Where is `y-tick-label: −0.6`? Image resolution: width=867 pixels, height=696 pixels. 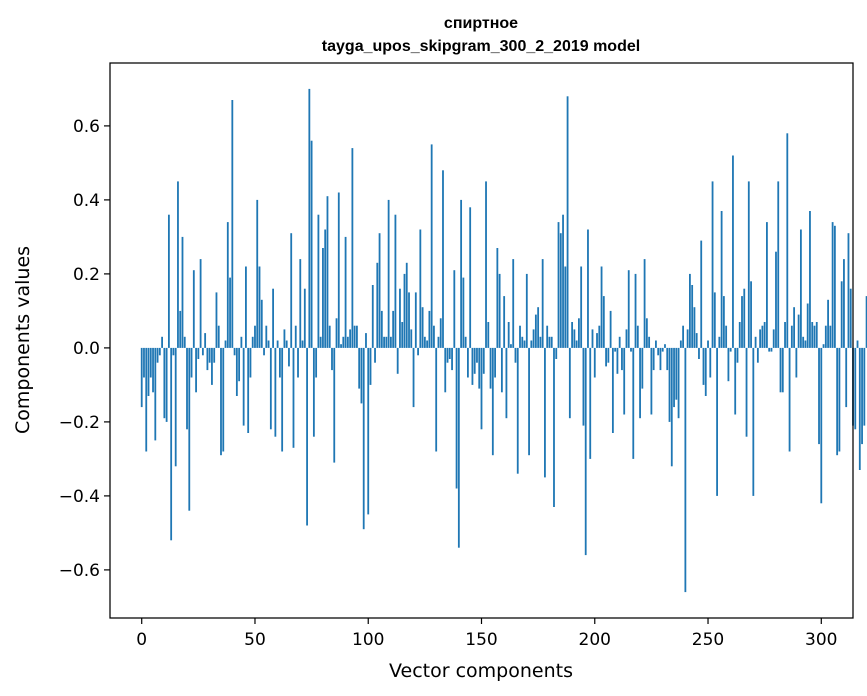 y-tick-label: −0.6 is located at coordinates (79, 571).